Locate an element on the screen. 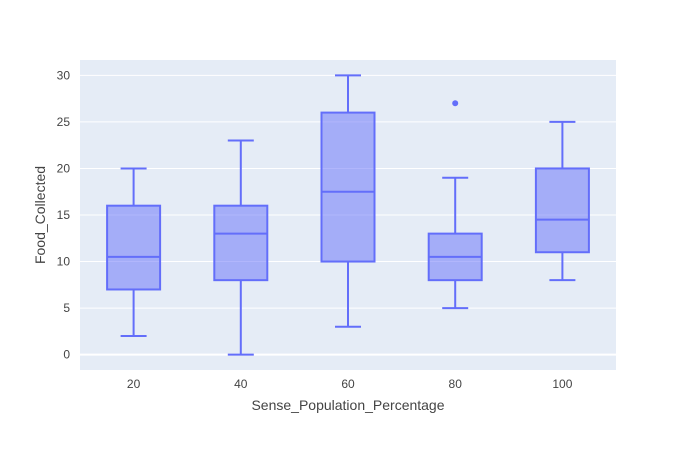 The width and height of the screenshot is (696, 450). x-tick-label: 60 is located at coordinates (348, 384).